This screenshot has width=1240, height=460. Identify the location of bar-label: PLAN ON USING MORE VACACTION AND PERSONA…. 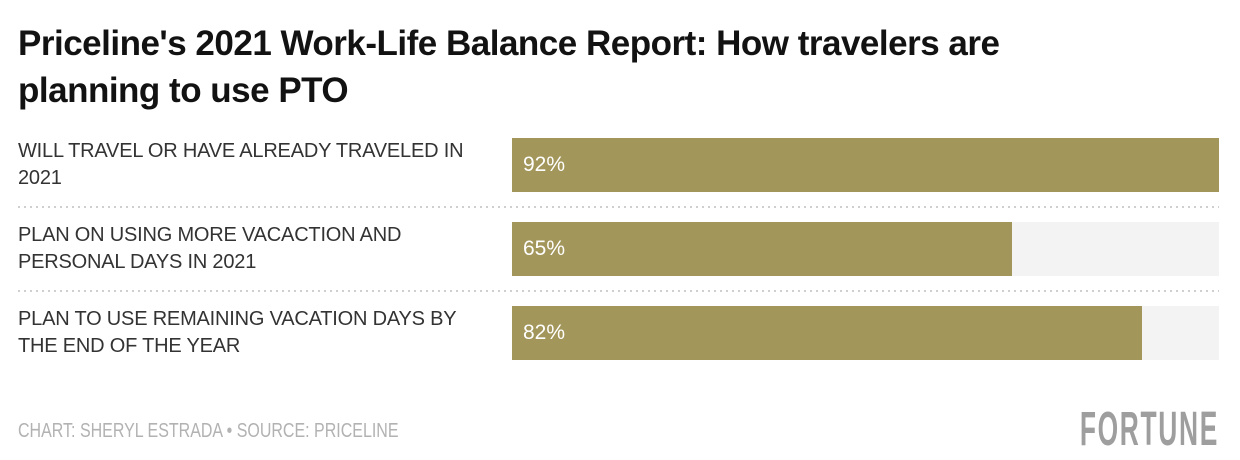
(210, 248).